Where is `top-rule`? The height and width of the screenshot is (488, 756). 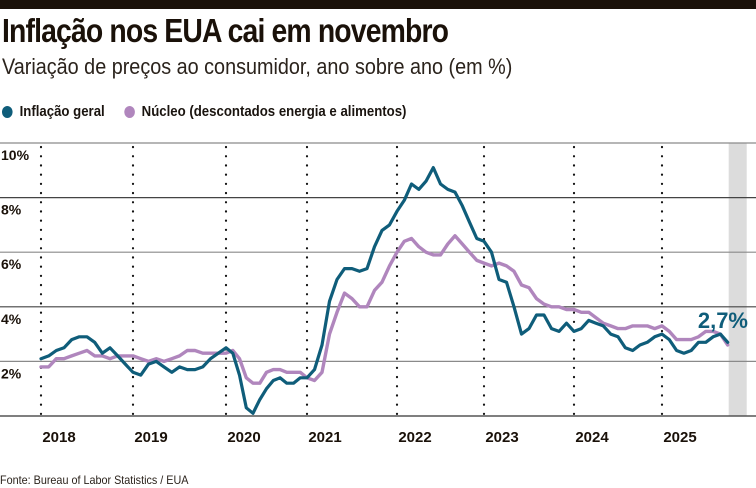
top-rule is located at coordinates (378, 4).